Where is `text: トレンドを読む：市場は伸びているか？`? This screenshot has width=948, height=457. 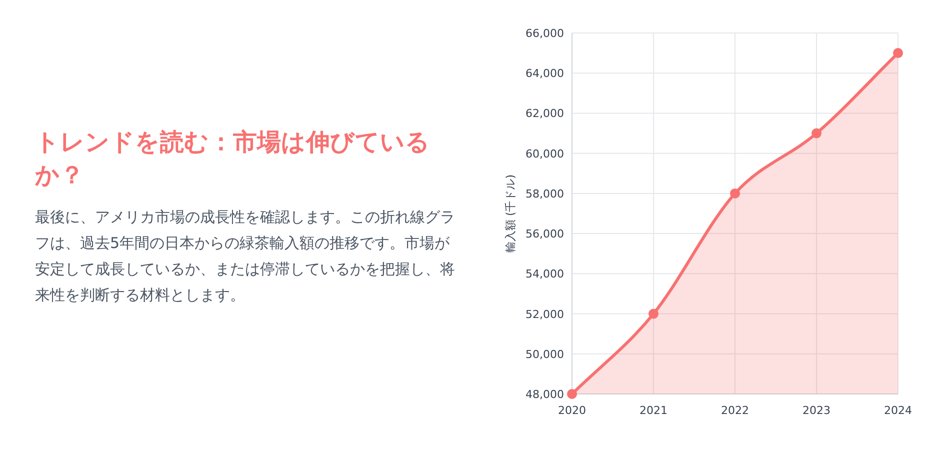
text: トレンドを読む：市場は伸びているか？ is located at coordinates (233, 159).